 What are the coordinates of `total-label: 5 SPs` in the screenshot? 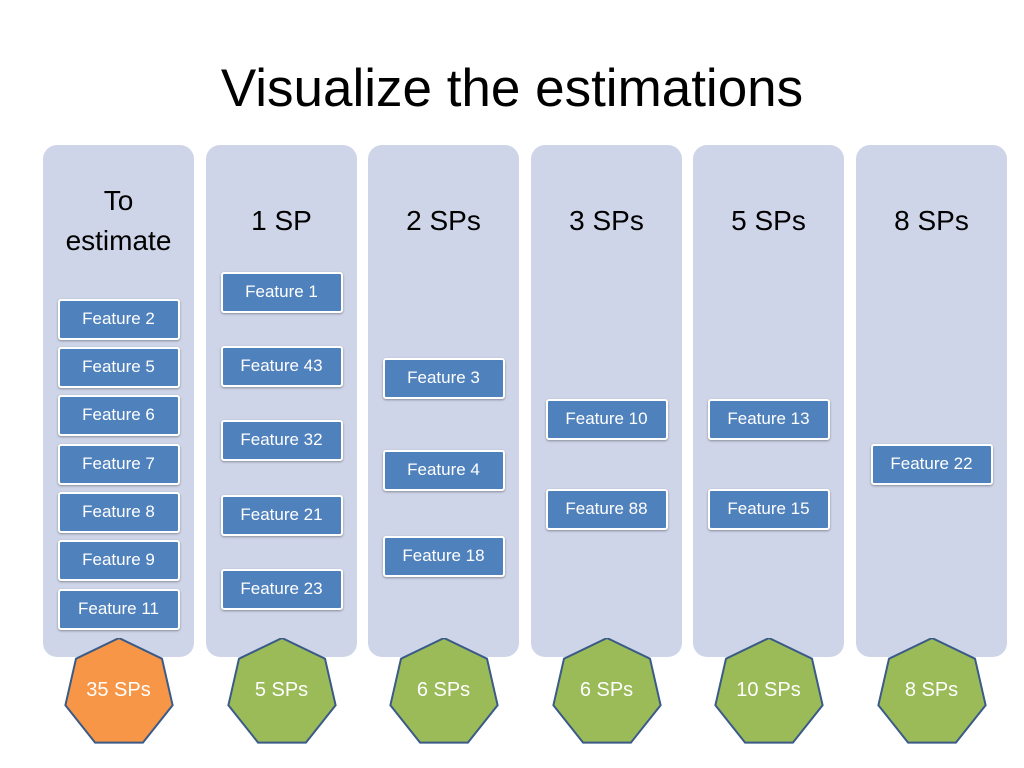 It's located at (281, 689).